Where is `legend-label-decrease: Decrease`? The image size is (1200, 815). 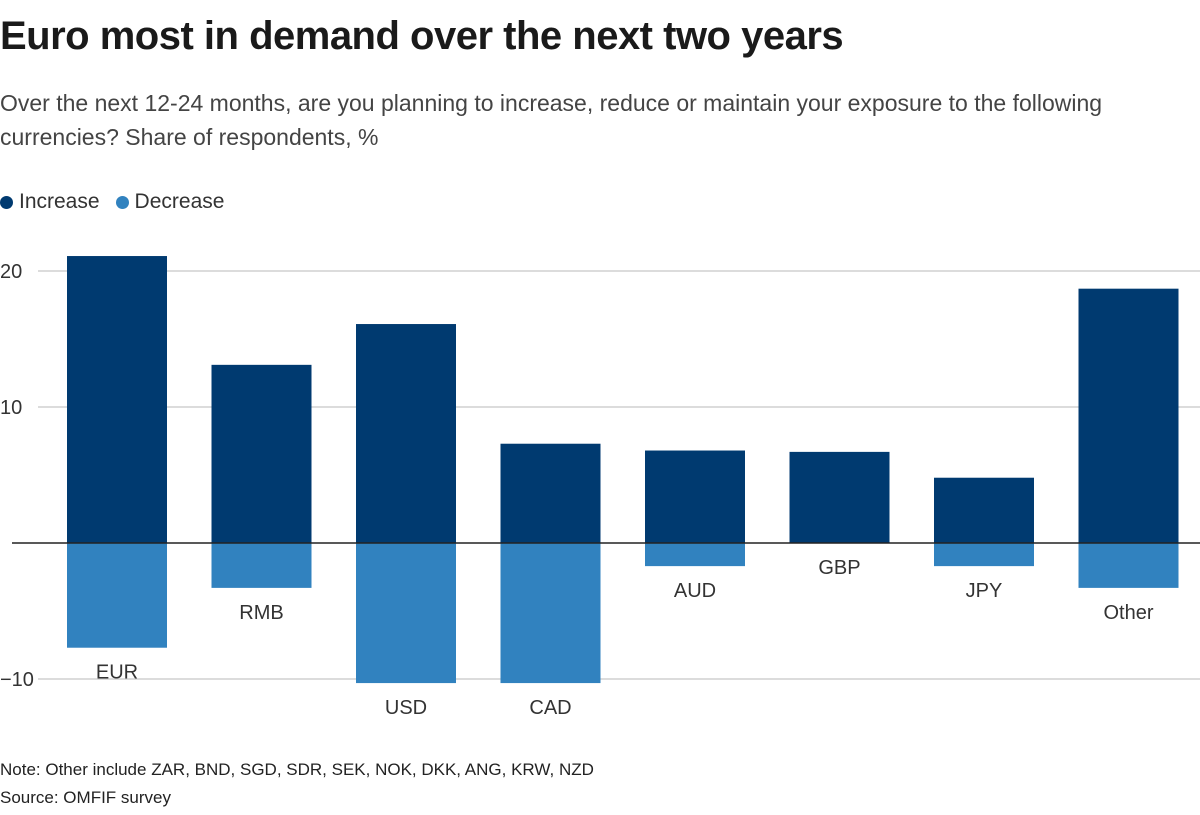 legend-label-decrease: Decrease is located at coordinates (179, 201).